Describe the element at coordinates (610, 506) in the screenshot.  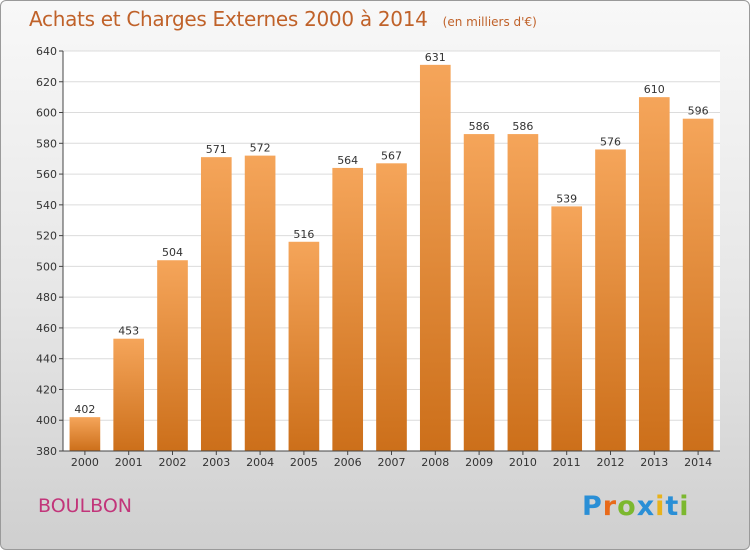
I see `logo-letter: r` at that location.